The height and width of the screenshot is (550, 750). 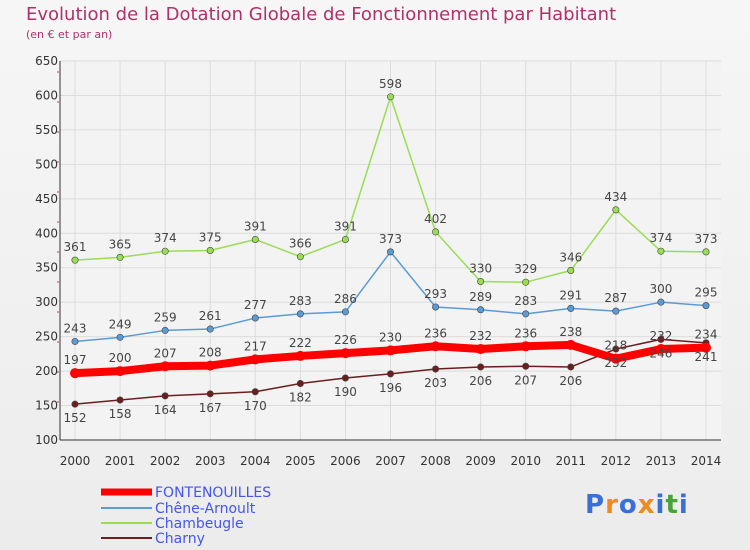 I want to click on data-label: 232, so click(x=615, y=363).